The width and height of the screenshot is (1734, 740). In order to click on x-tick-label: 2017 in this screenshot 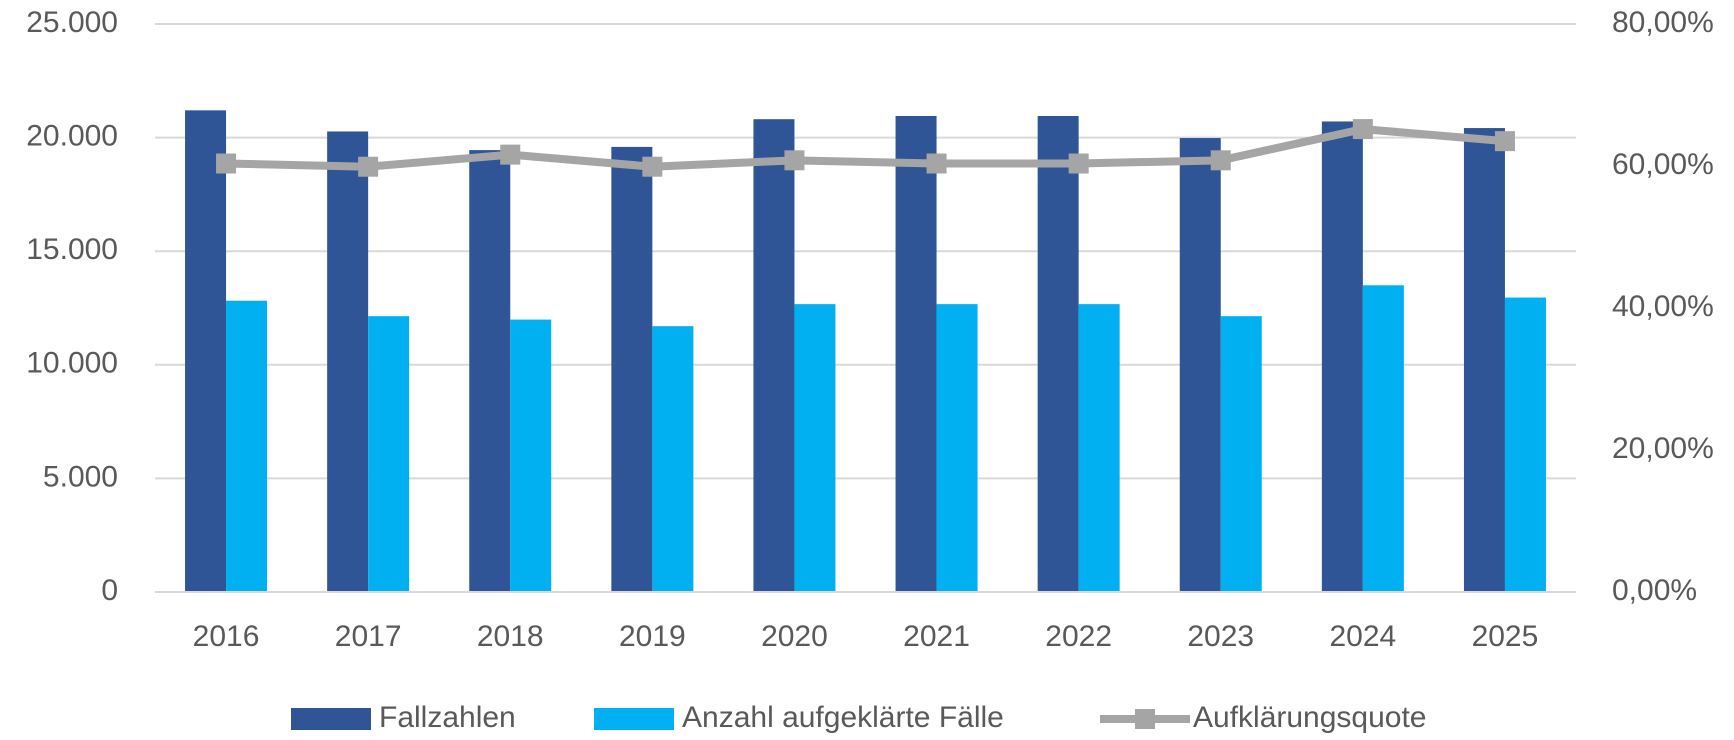, I will do `click(368, 636)`.